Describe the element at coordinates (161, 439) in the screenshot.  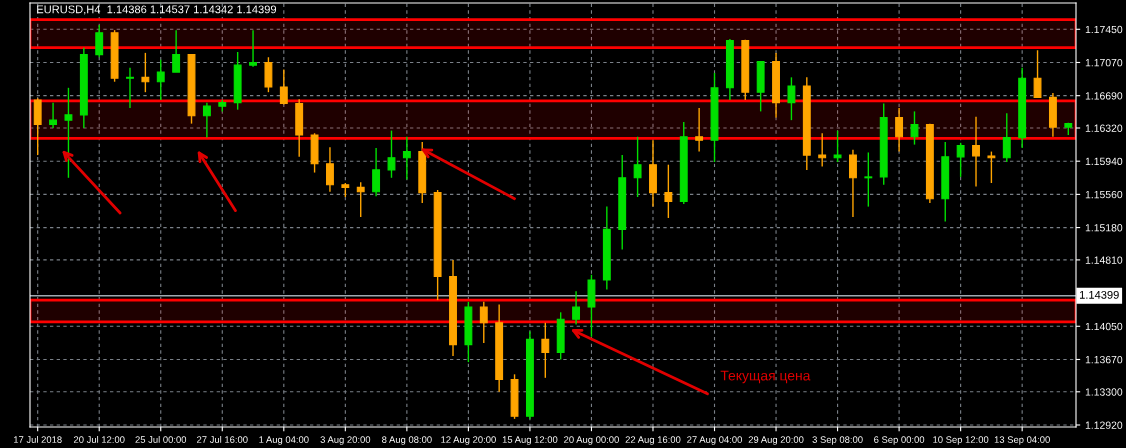
I see `x-tick-label: 25 Jul 00:00` at that location.